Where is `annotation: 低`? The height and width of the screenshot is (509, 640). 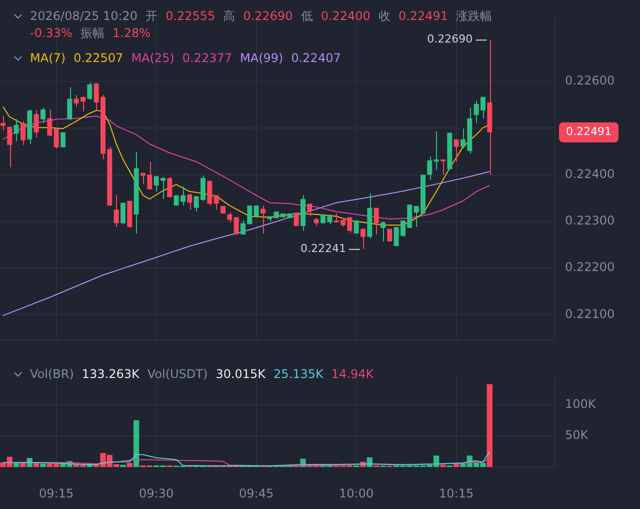 annotation: 低 is located at coordinates (306, 16).